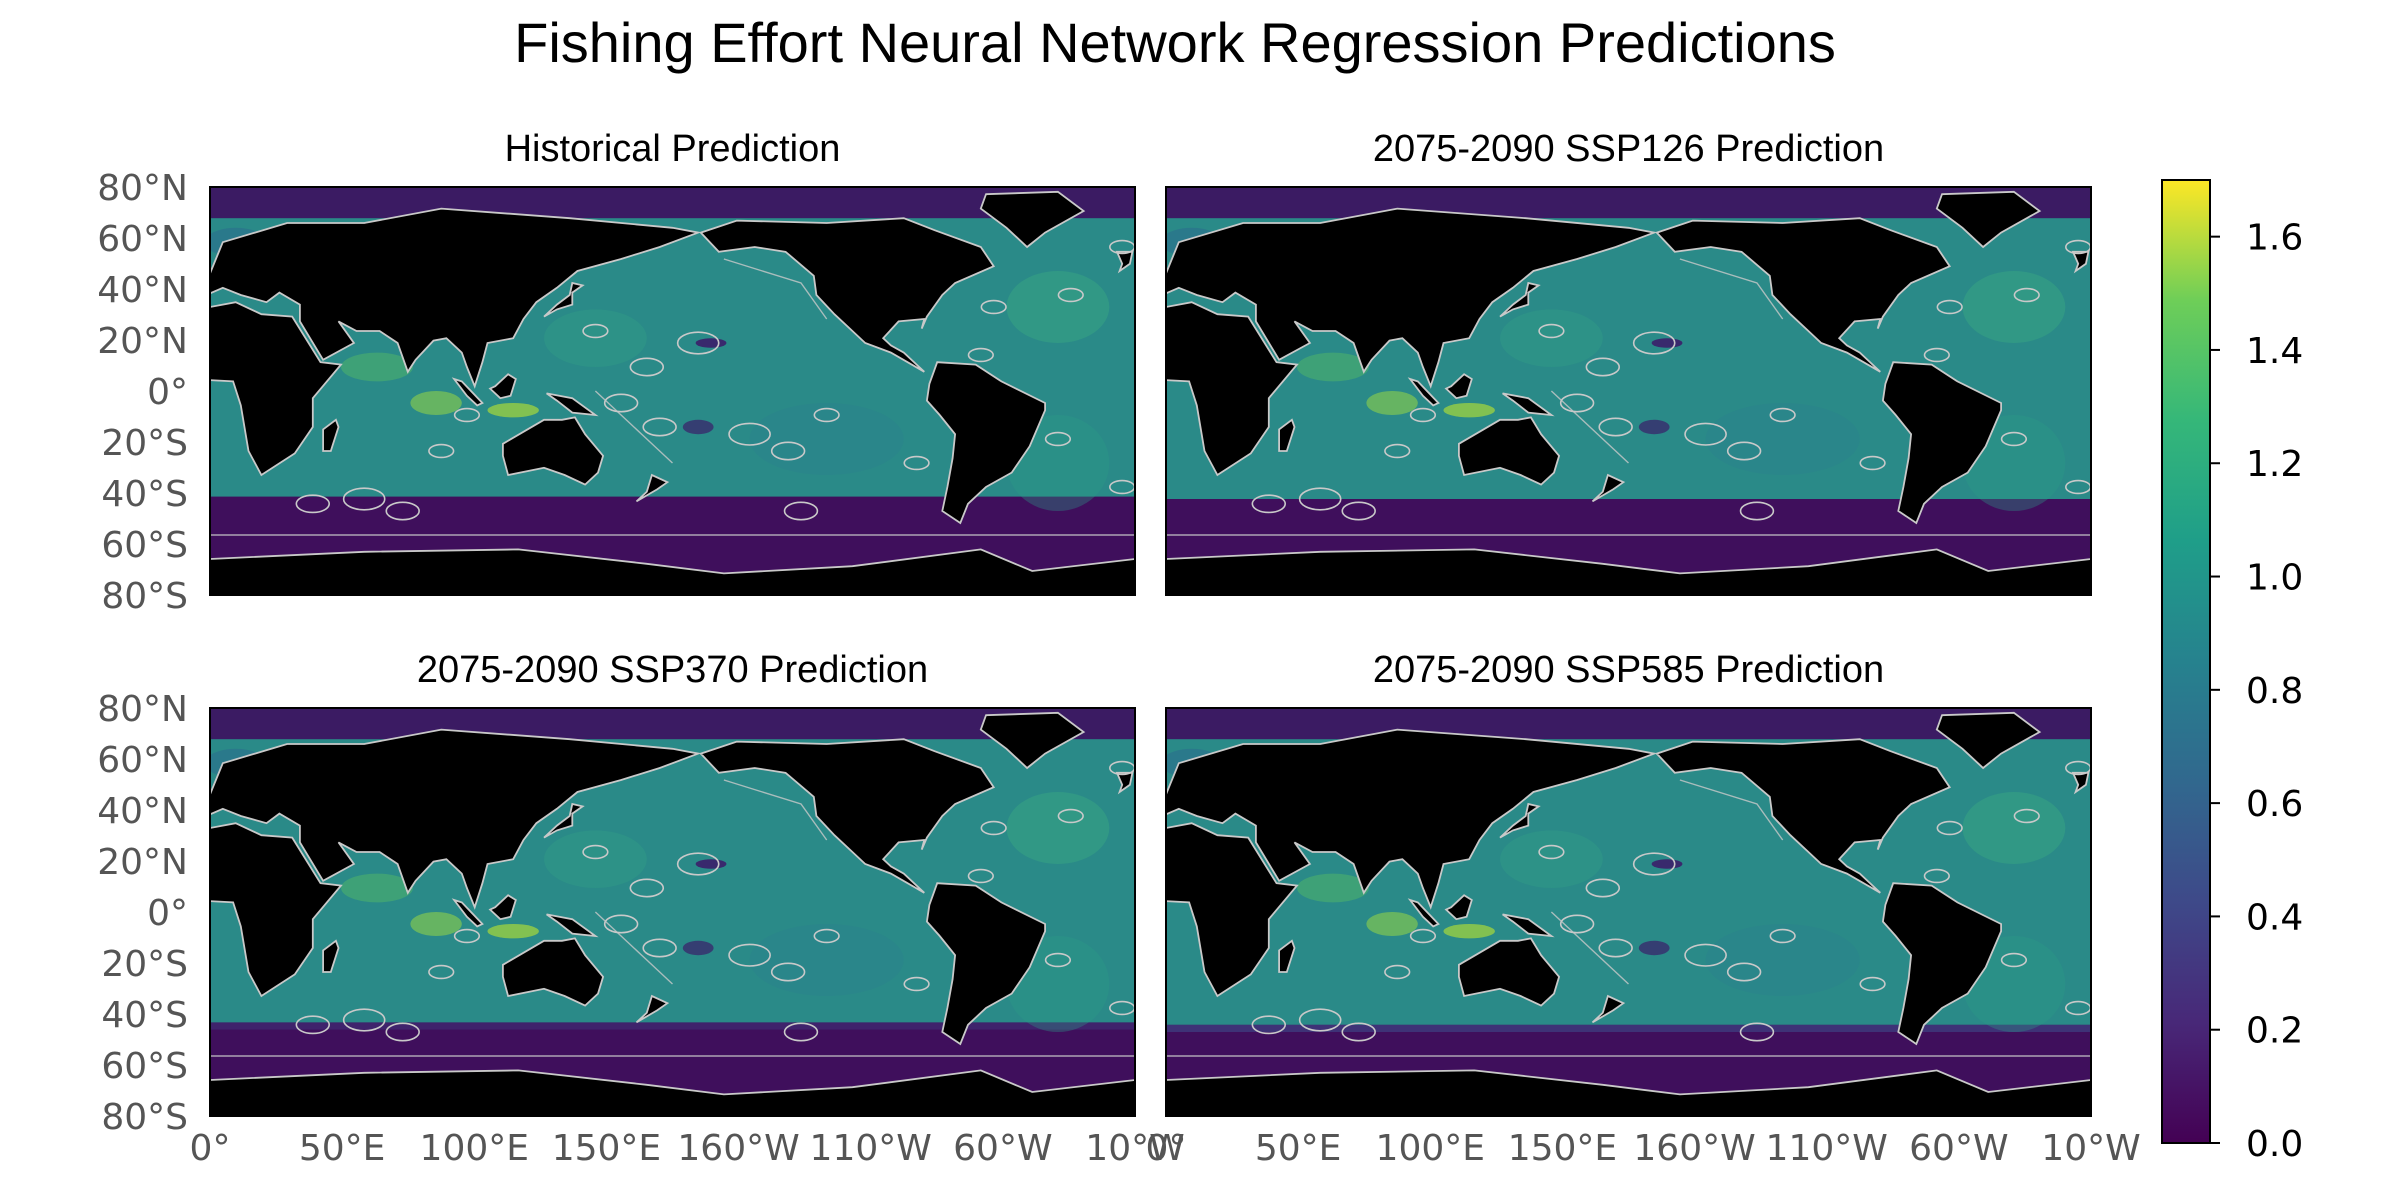 Image resolution: width=2400 pixels, height=1200 pixels. Describe the element at coordinates (456, 819) in the screenshot. I see `land-eurasia` at that location.